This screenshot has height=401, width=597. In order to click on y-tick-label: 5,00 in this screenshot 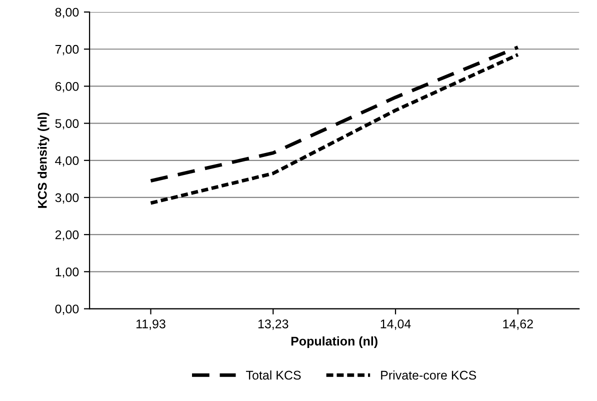, I will do `click(67, 124)`.